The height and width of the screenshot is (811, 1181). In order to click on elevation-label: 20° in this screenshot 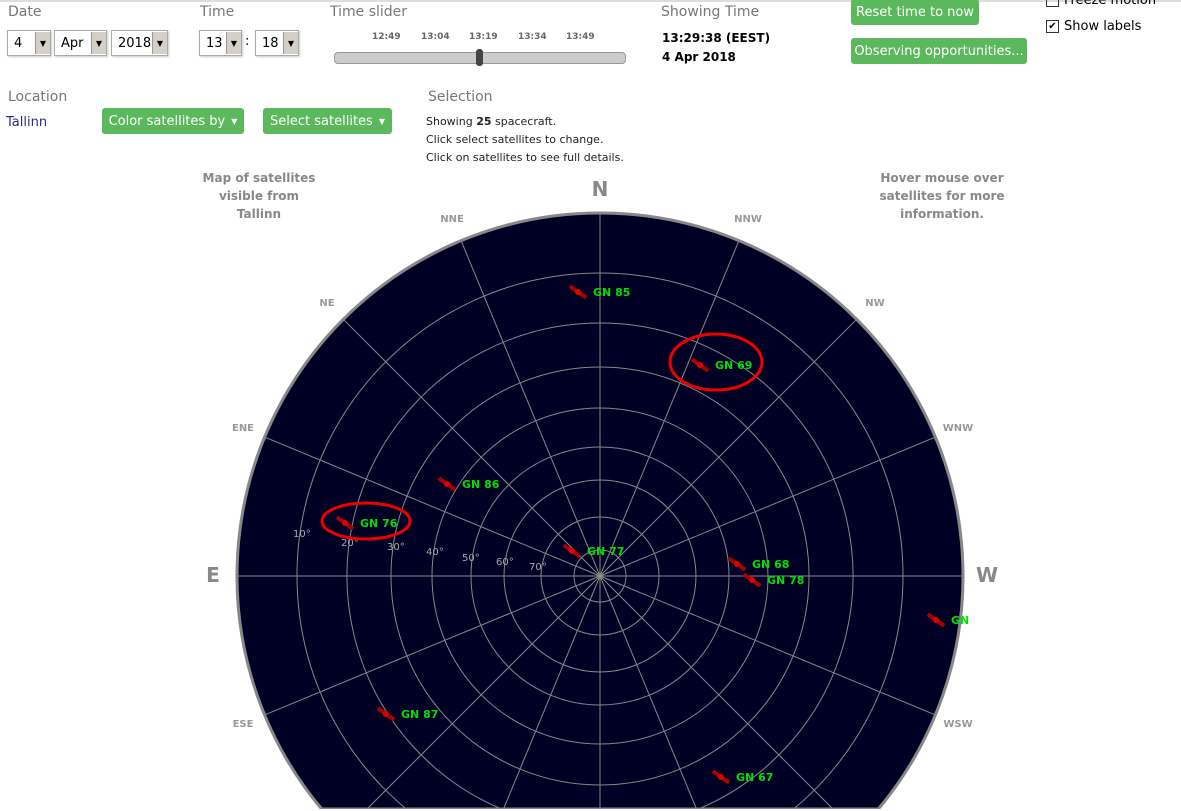, I will do `click(350, 543)`.